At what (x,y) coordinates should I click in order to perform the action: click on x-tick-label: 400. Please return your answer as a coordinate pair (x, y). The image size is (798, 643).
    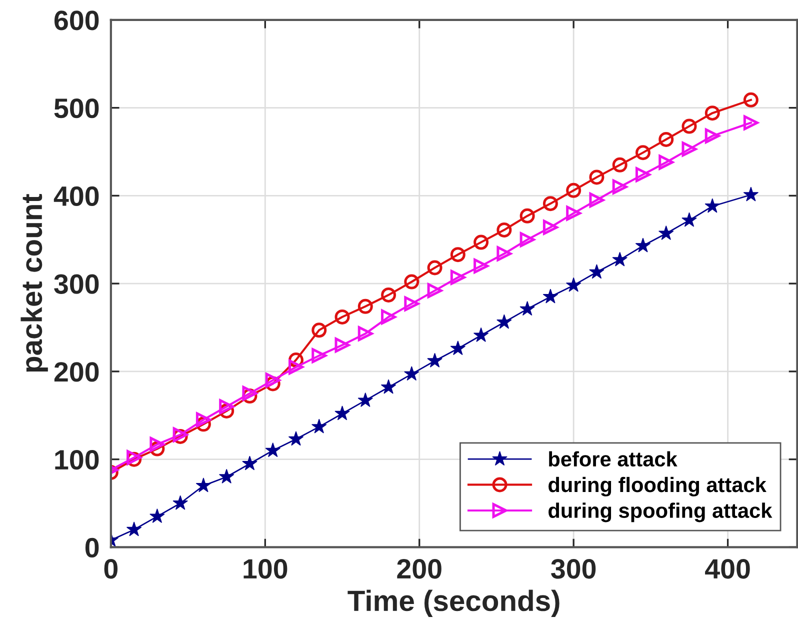
    Looking at the image, I should click on (727, 569).